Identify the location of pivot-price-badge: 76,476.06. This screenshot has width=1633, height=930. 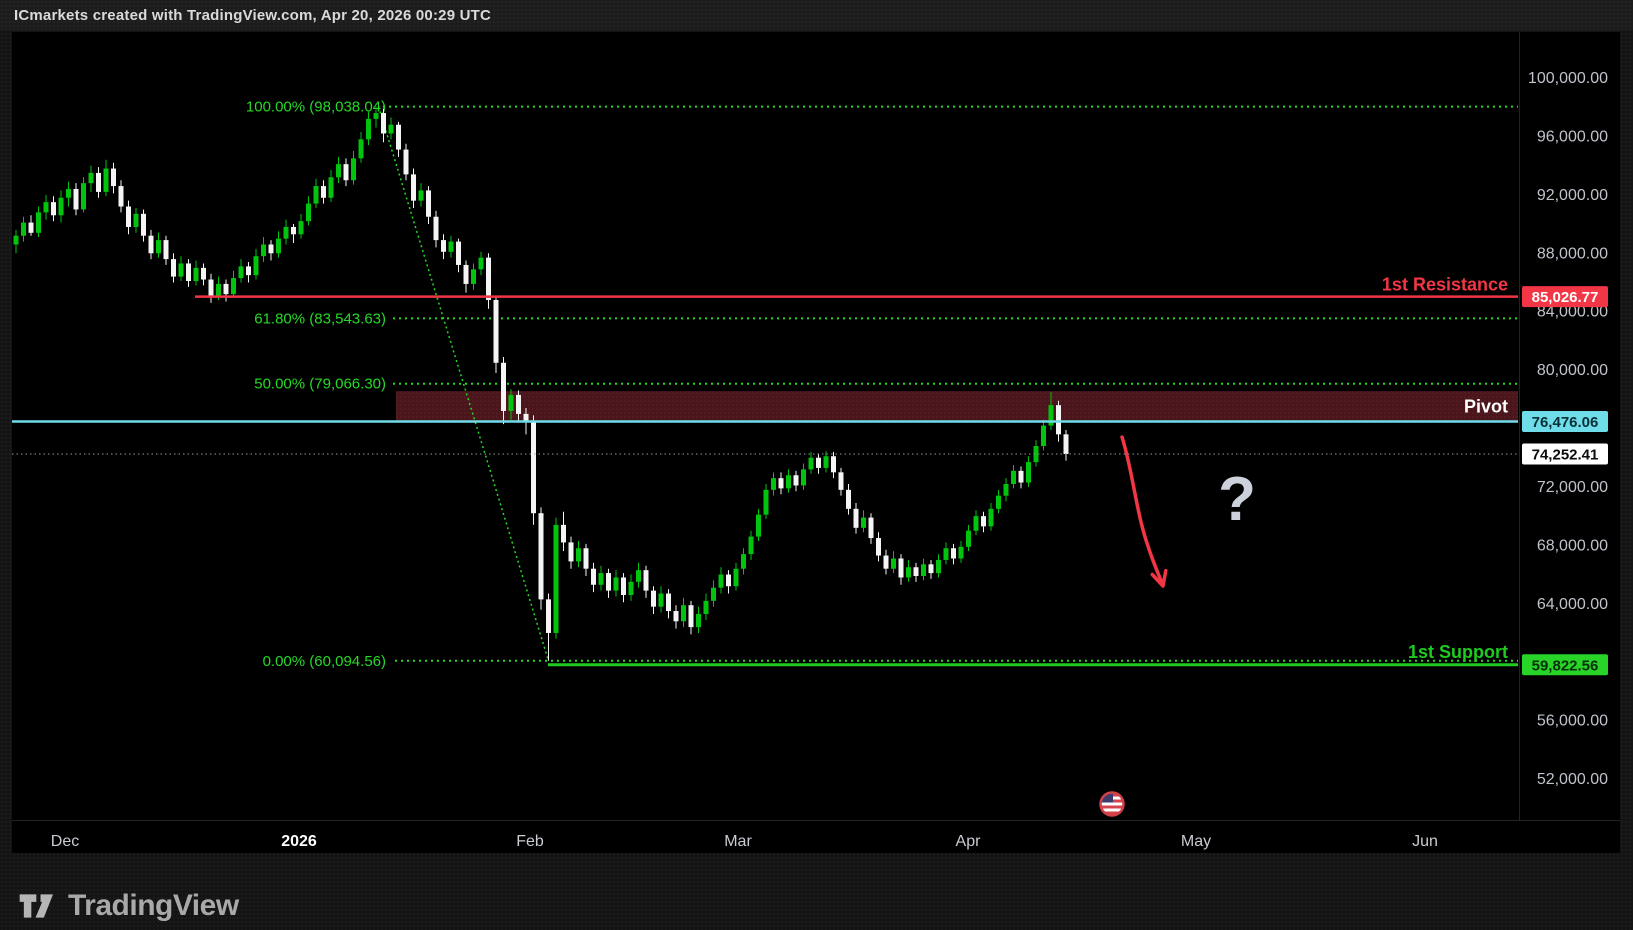
(1565, 422).